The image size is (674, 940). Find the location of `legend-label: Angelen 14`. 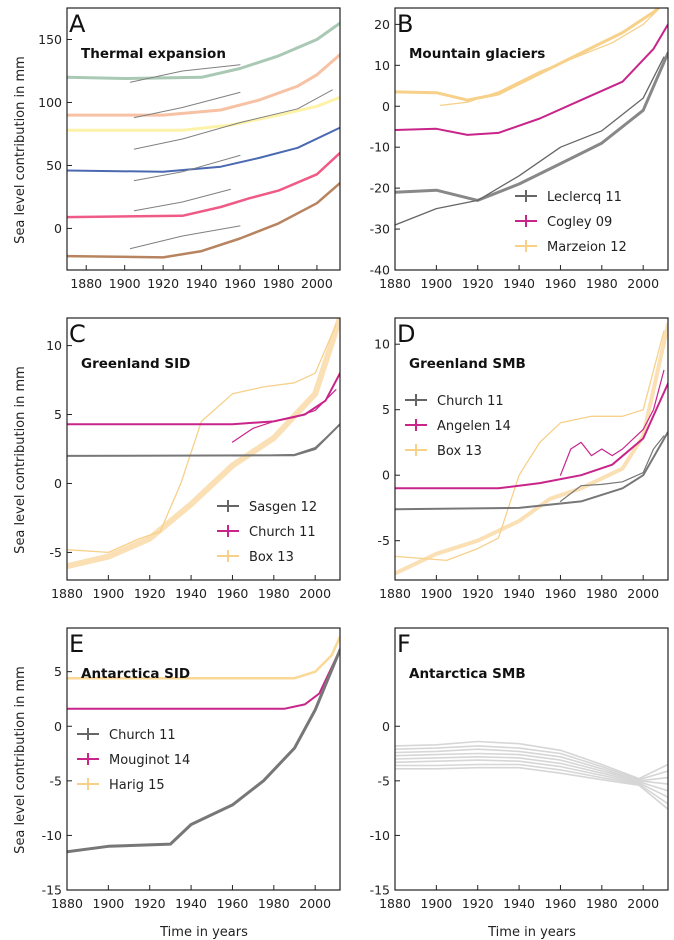

legend-label: Angelen 14 is located at coordinates (474, 426).